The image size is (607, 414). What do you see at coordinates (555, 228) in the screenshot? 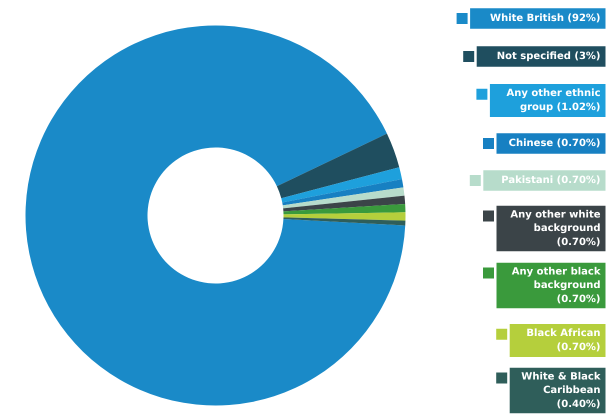
I see `legend-label: Any other white background (0.70%)` at bounding box center [555, 228].